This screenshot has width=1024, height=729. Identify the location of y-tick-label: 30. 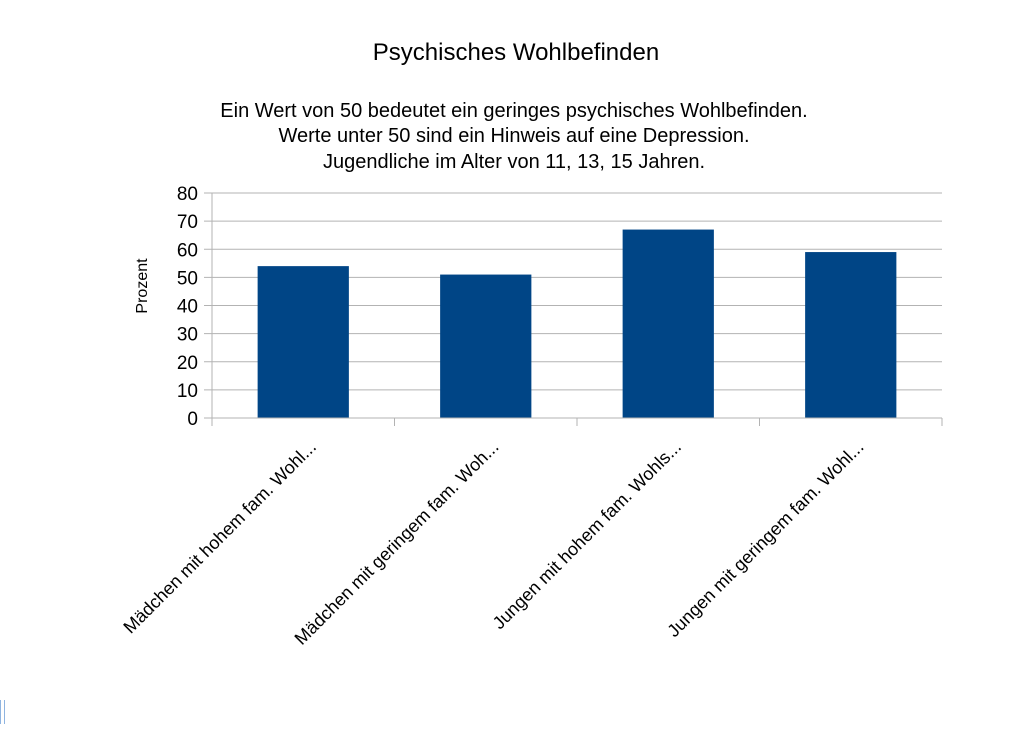
(187, 335).